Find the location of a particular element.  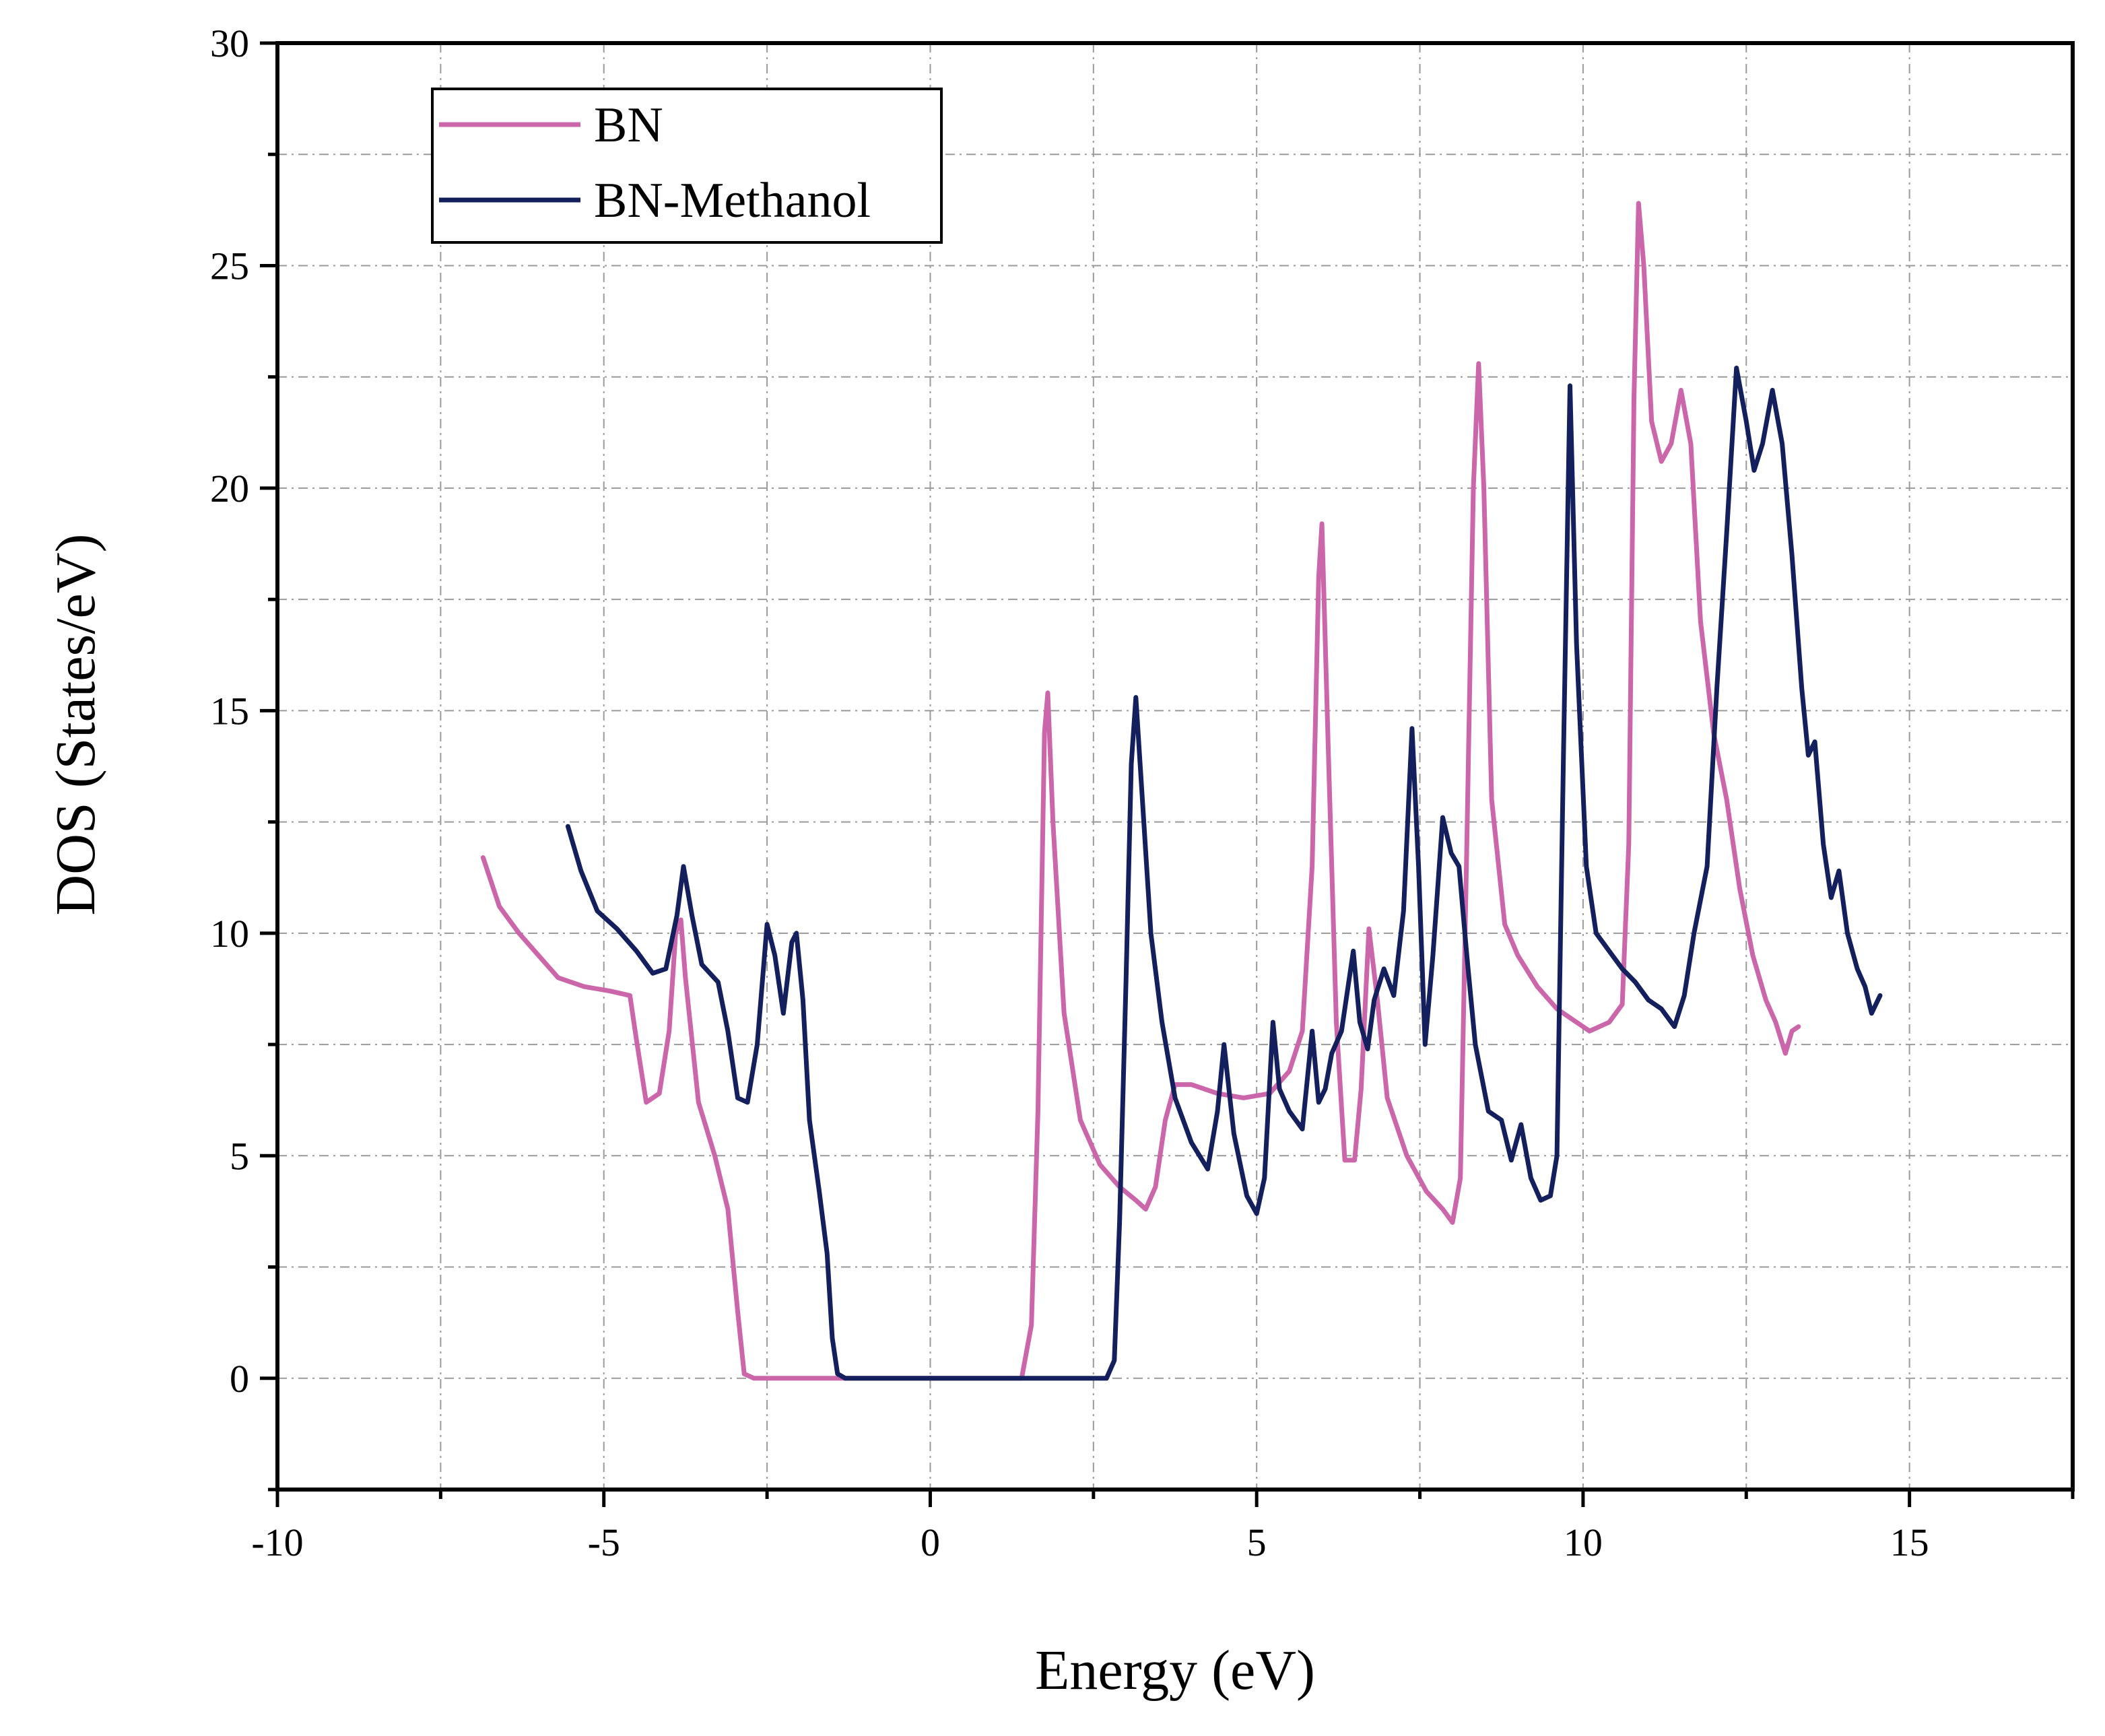

x-axis-title: Energy (eV) is located at coordinates (1175, 1670).